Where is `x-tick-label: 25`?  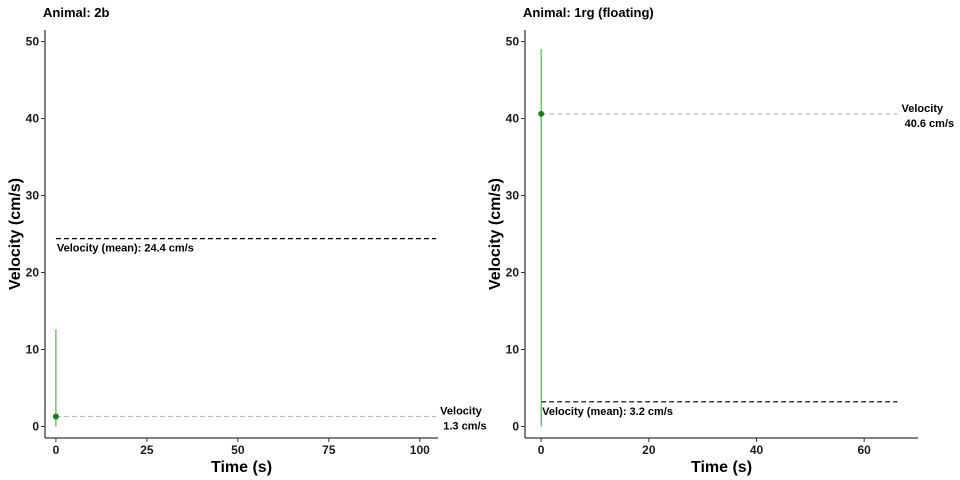
x-tick-label: 25 is located at coordinates (147, 450).